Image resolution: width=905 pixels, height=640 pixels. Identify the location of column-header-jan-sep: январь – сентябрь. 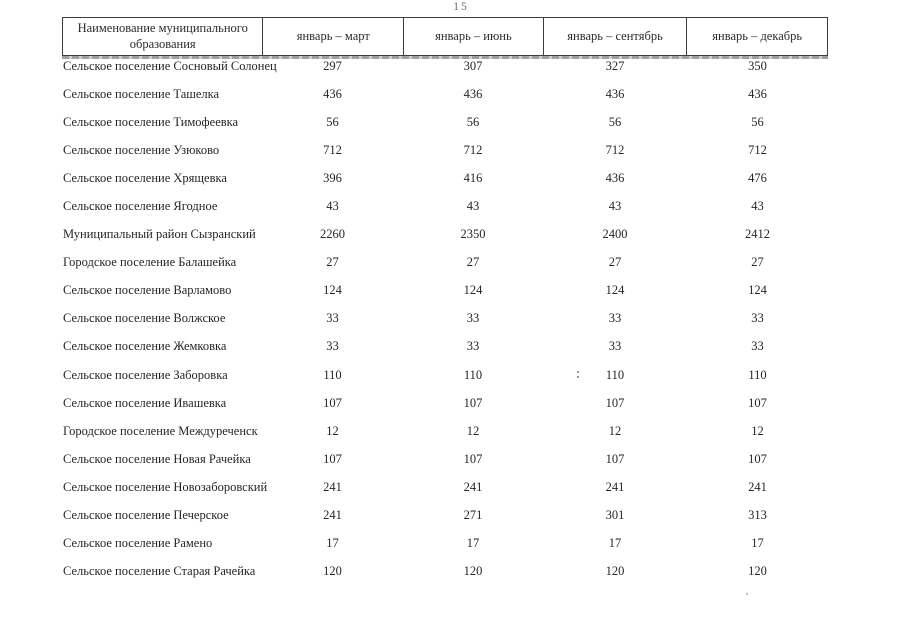
(614, 36).